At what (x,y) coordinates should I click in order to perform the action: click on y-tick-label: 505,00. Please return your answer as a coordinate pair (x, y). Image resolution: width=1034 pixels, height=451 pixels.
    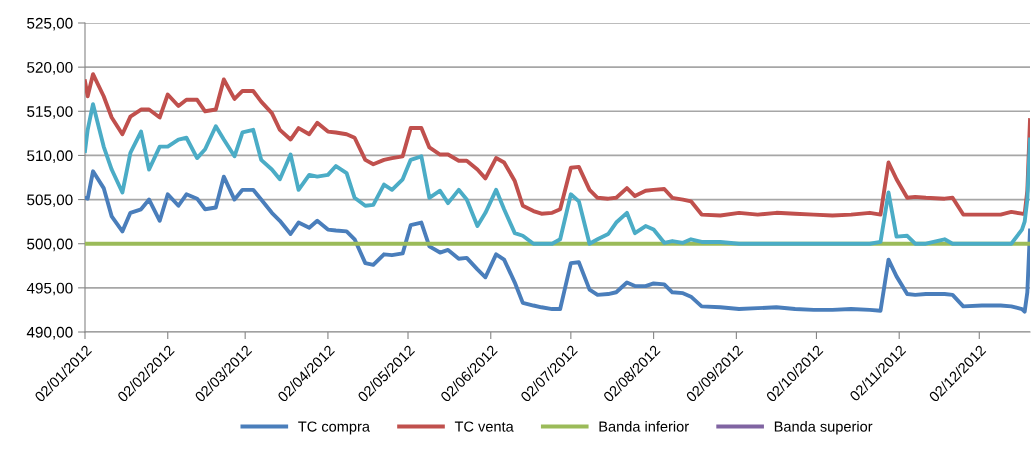
    Looking at the image, I should click on (50, 201).